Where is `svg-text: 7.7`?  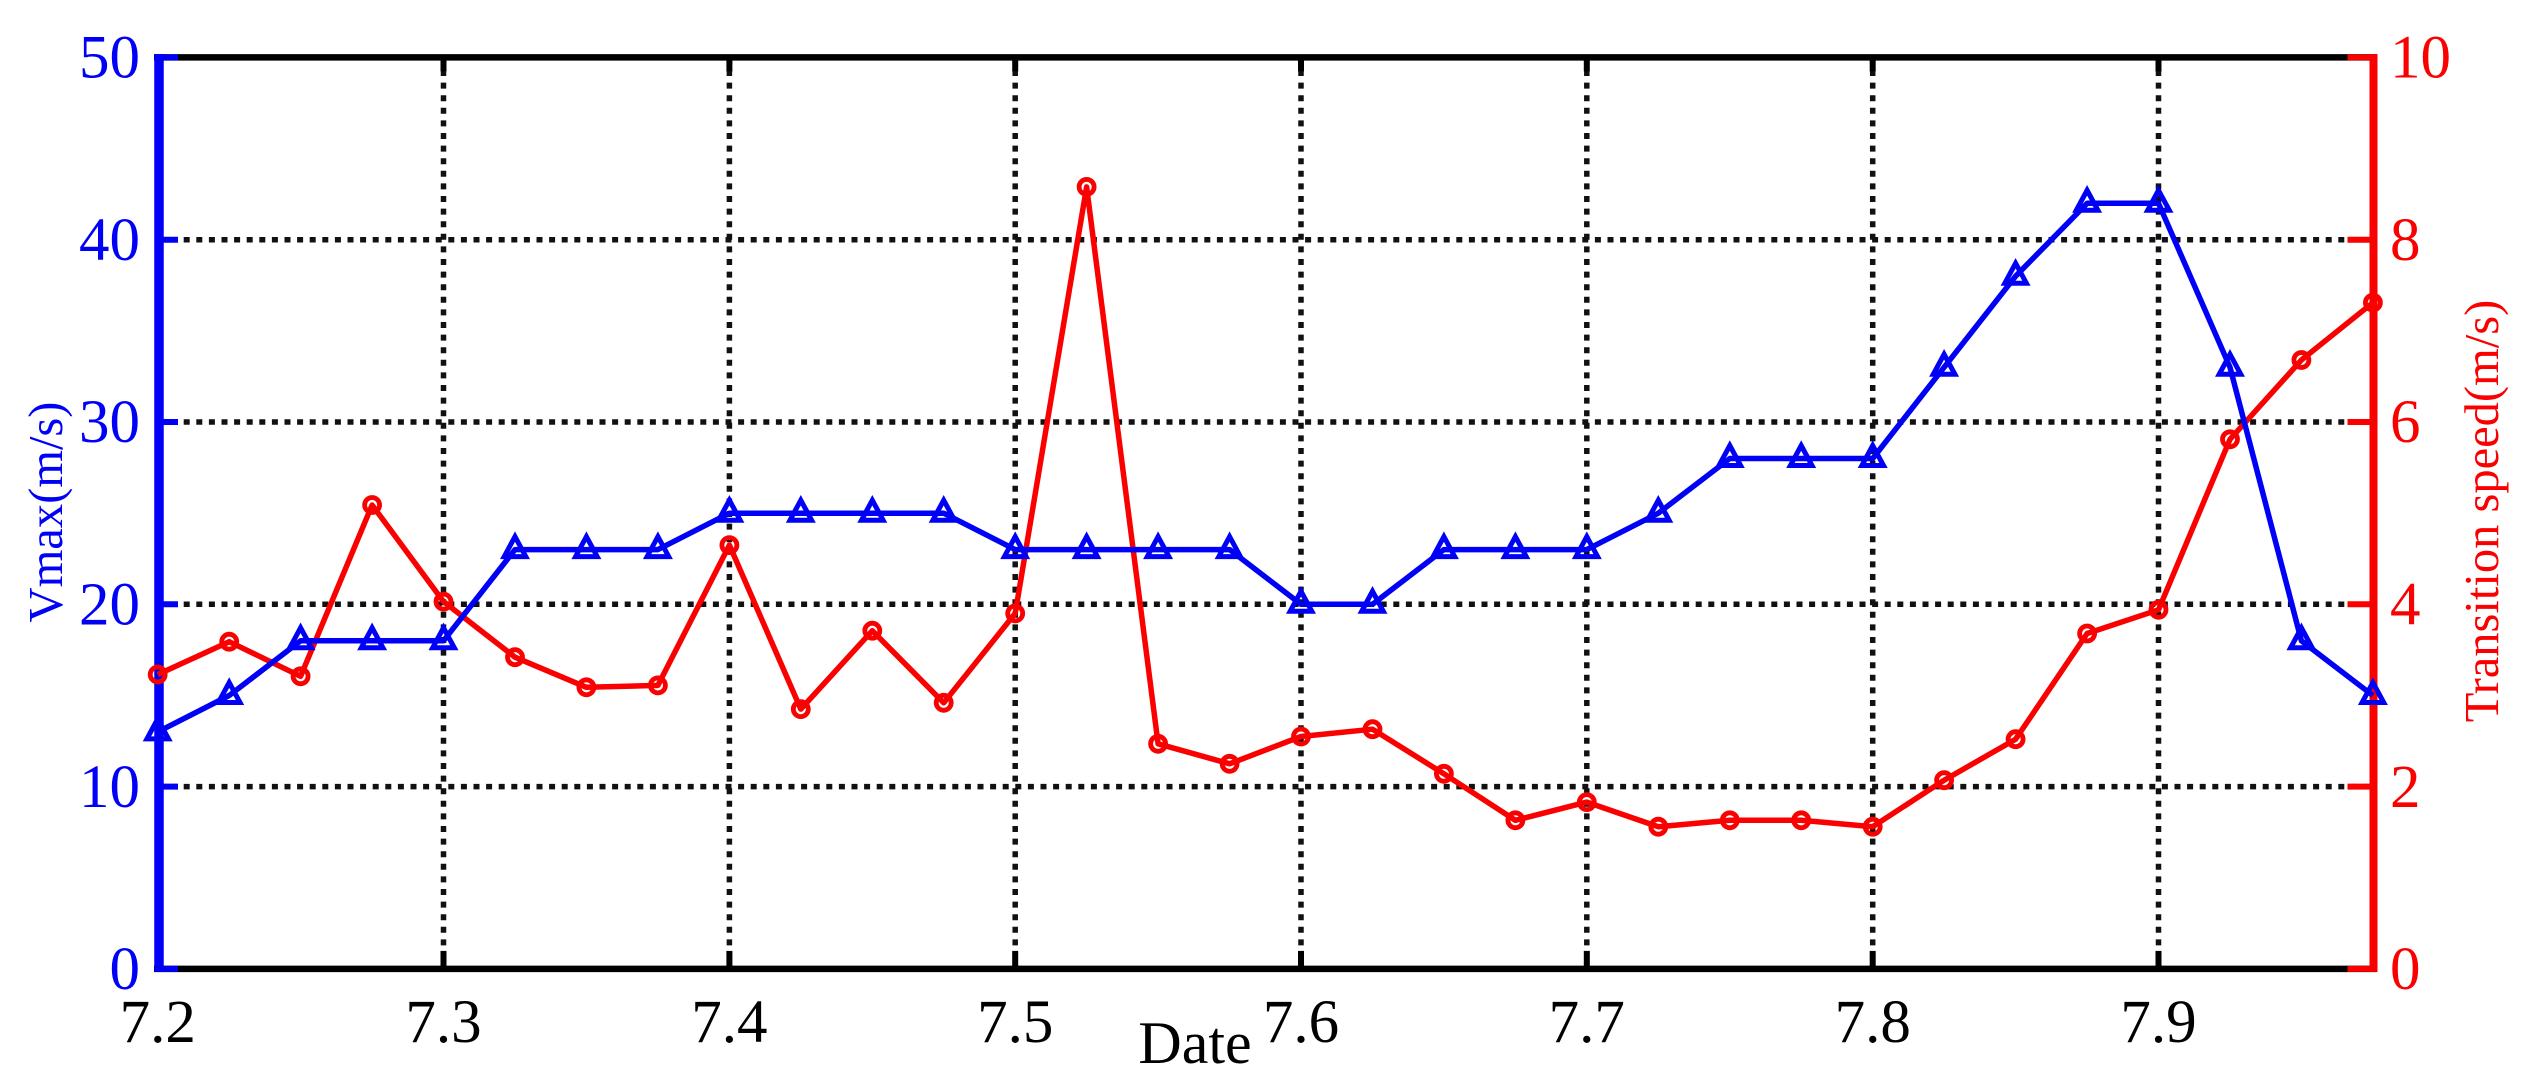
svg-text: 7.7 is located at coordinates (1587, 1022).